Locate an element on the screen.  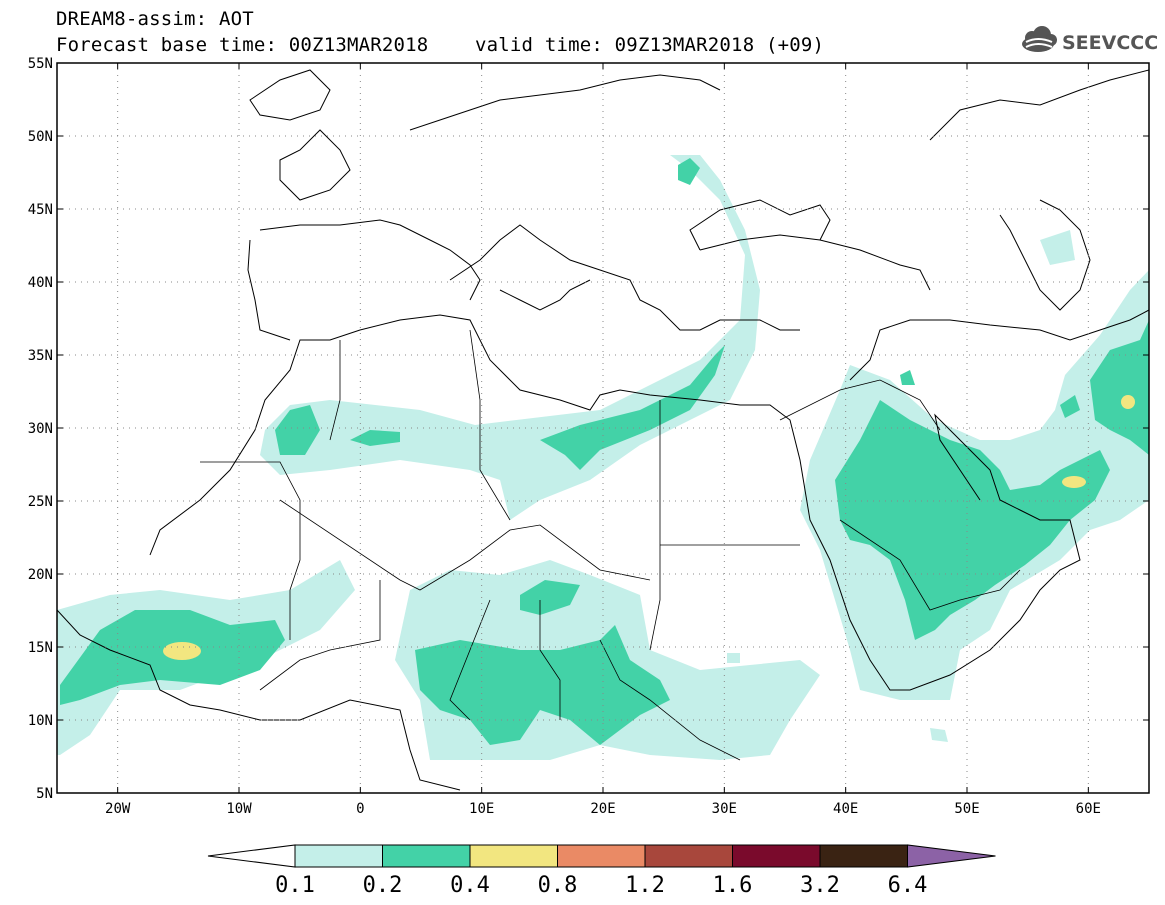
colorbar-label: 0.1 is located at coordinates (295, 885).